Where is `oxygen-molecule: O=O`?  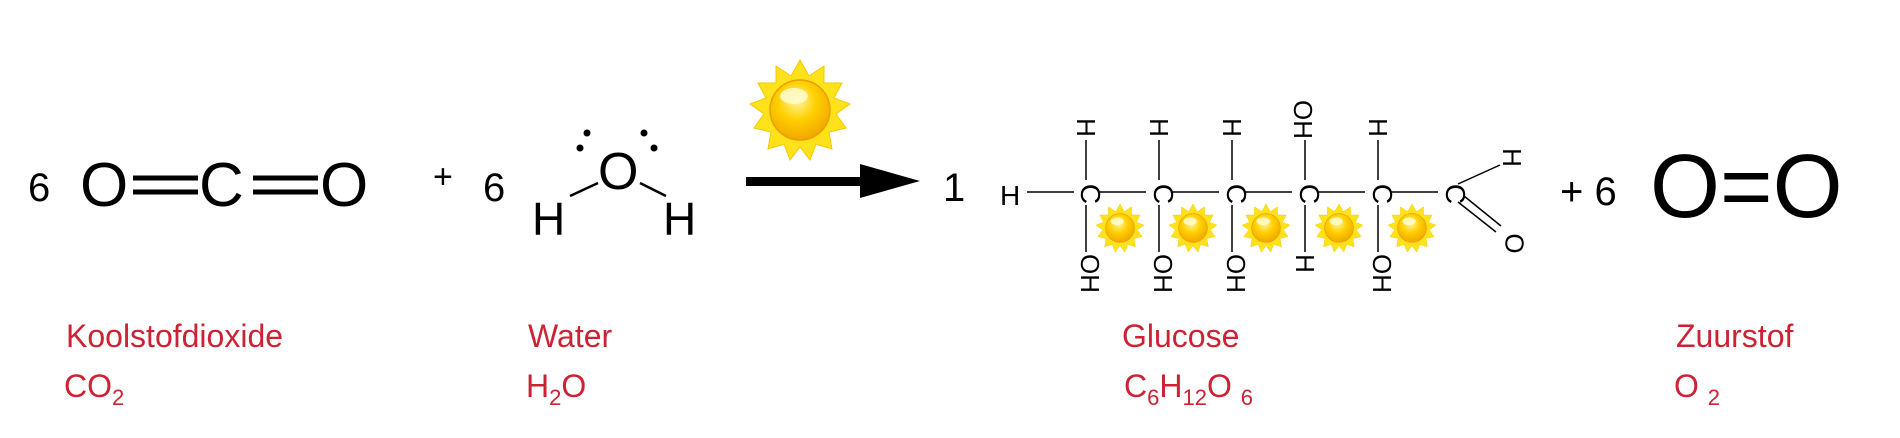 oxygen-molecule: O=O is located at coordinates (1746, 187).